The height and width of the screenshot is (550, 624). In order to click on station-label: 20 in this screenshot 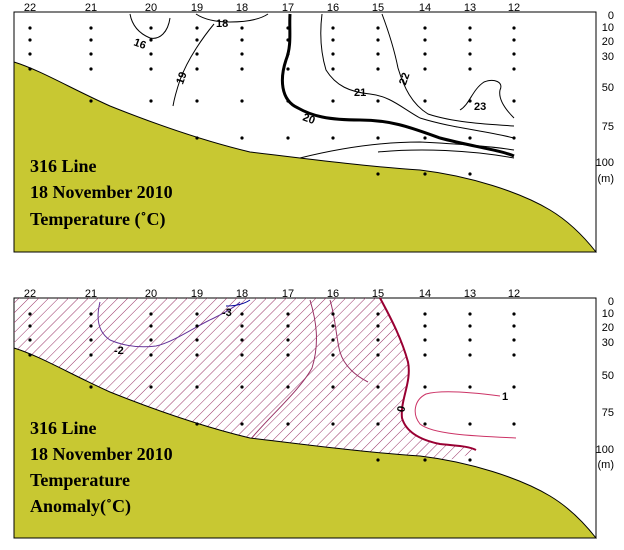, I will do `click(151, 294)`.